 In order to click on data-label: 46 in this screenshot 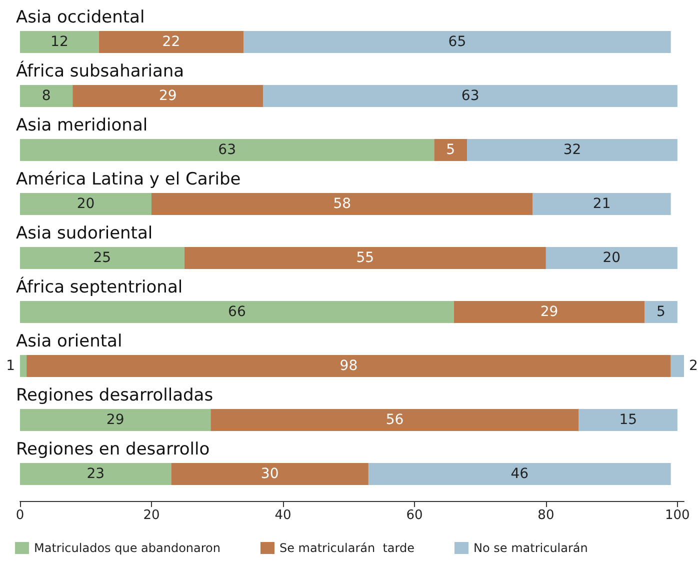, I will do `click(519, 474)`.